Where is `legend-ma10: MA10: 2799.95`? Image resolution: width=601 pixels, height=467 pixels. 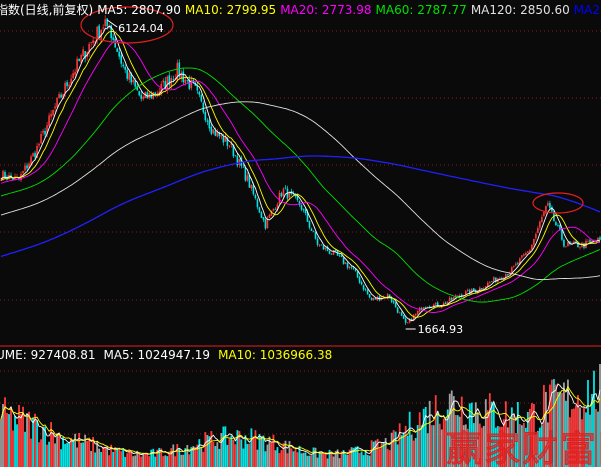 legend-ma10: MA10: 2799.95 is located at coordinates (230, 10).